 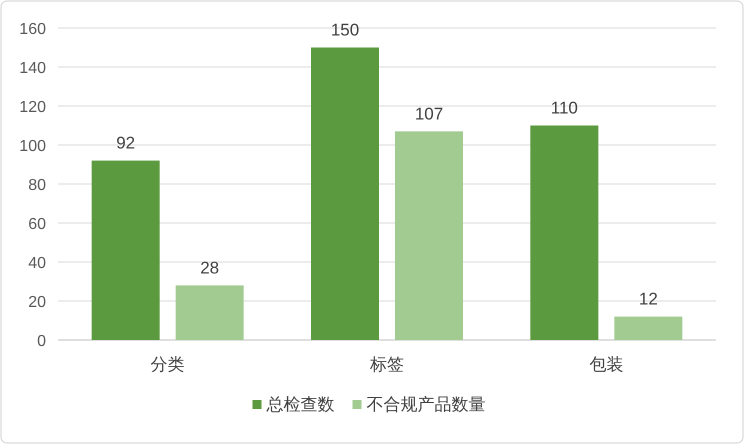 I want to click on x-tick-label: 包装, so click(x=606, y=364).